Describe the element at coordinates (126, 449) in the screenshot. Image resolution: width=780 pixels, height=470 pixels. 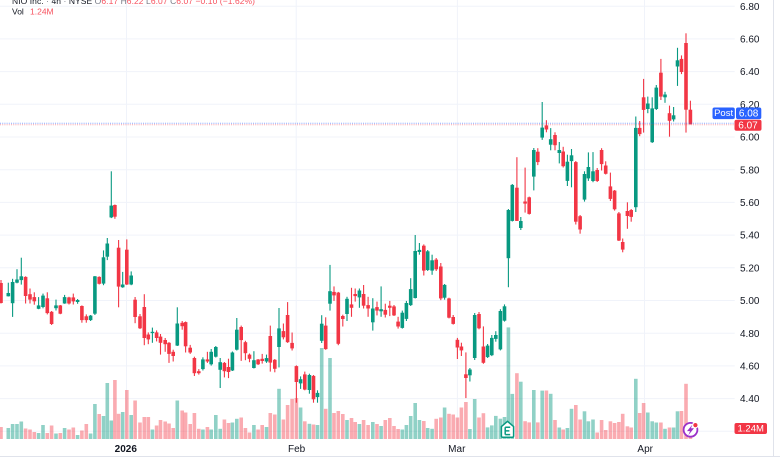
I see `svg-text: 2026` at that location.